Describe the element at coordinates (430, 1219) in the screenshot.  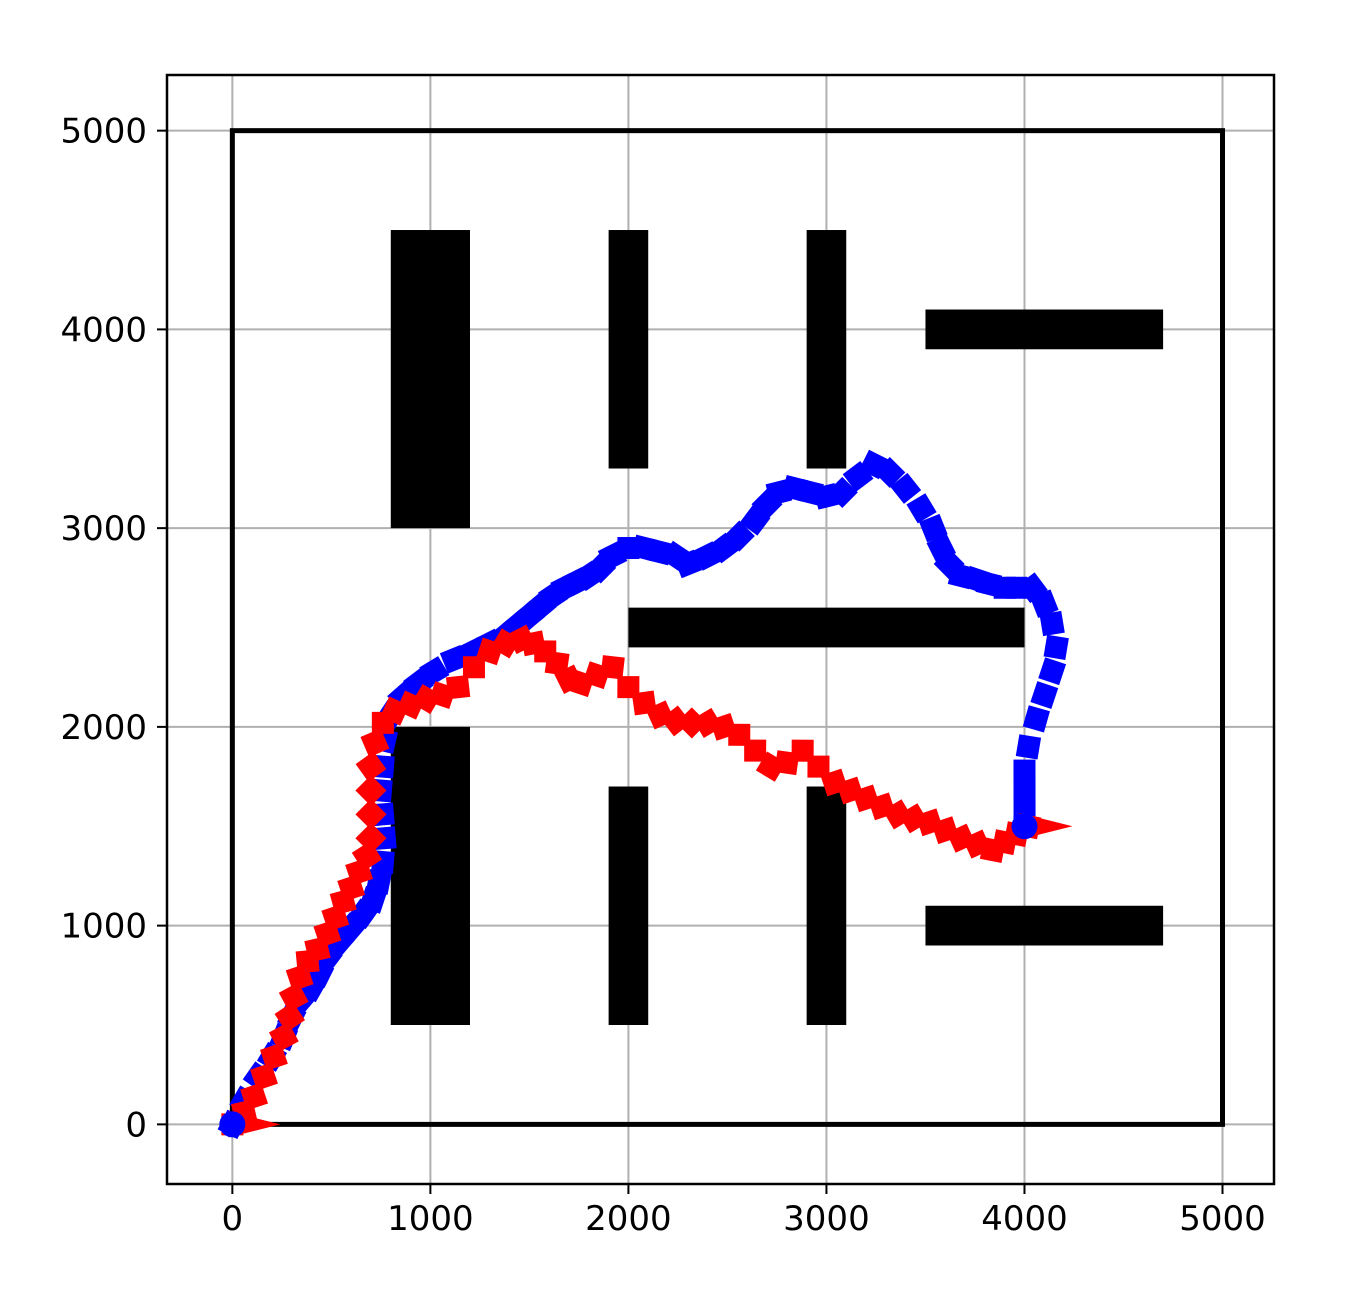
I see `x-tick-label-1: 1000` at that location.